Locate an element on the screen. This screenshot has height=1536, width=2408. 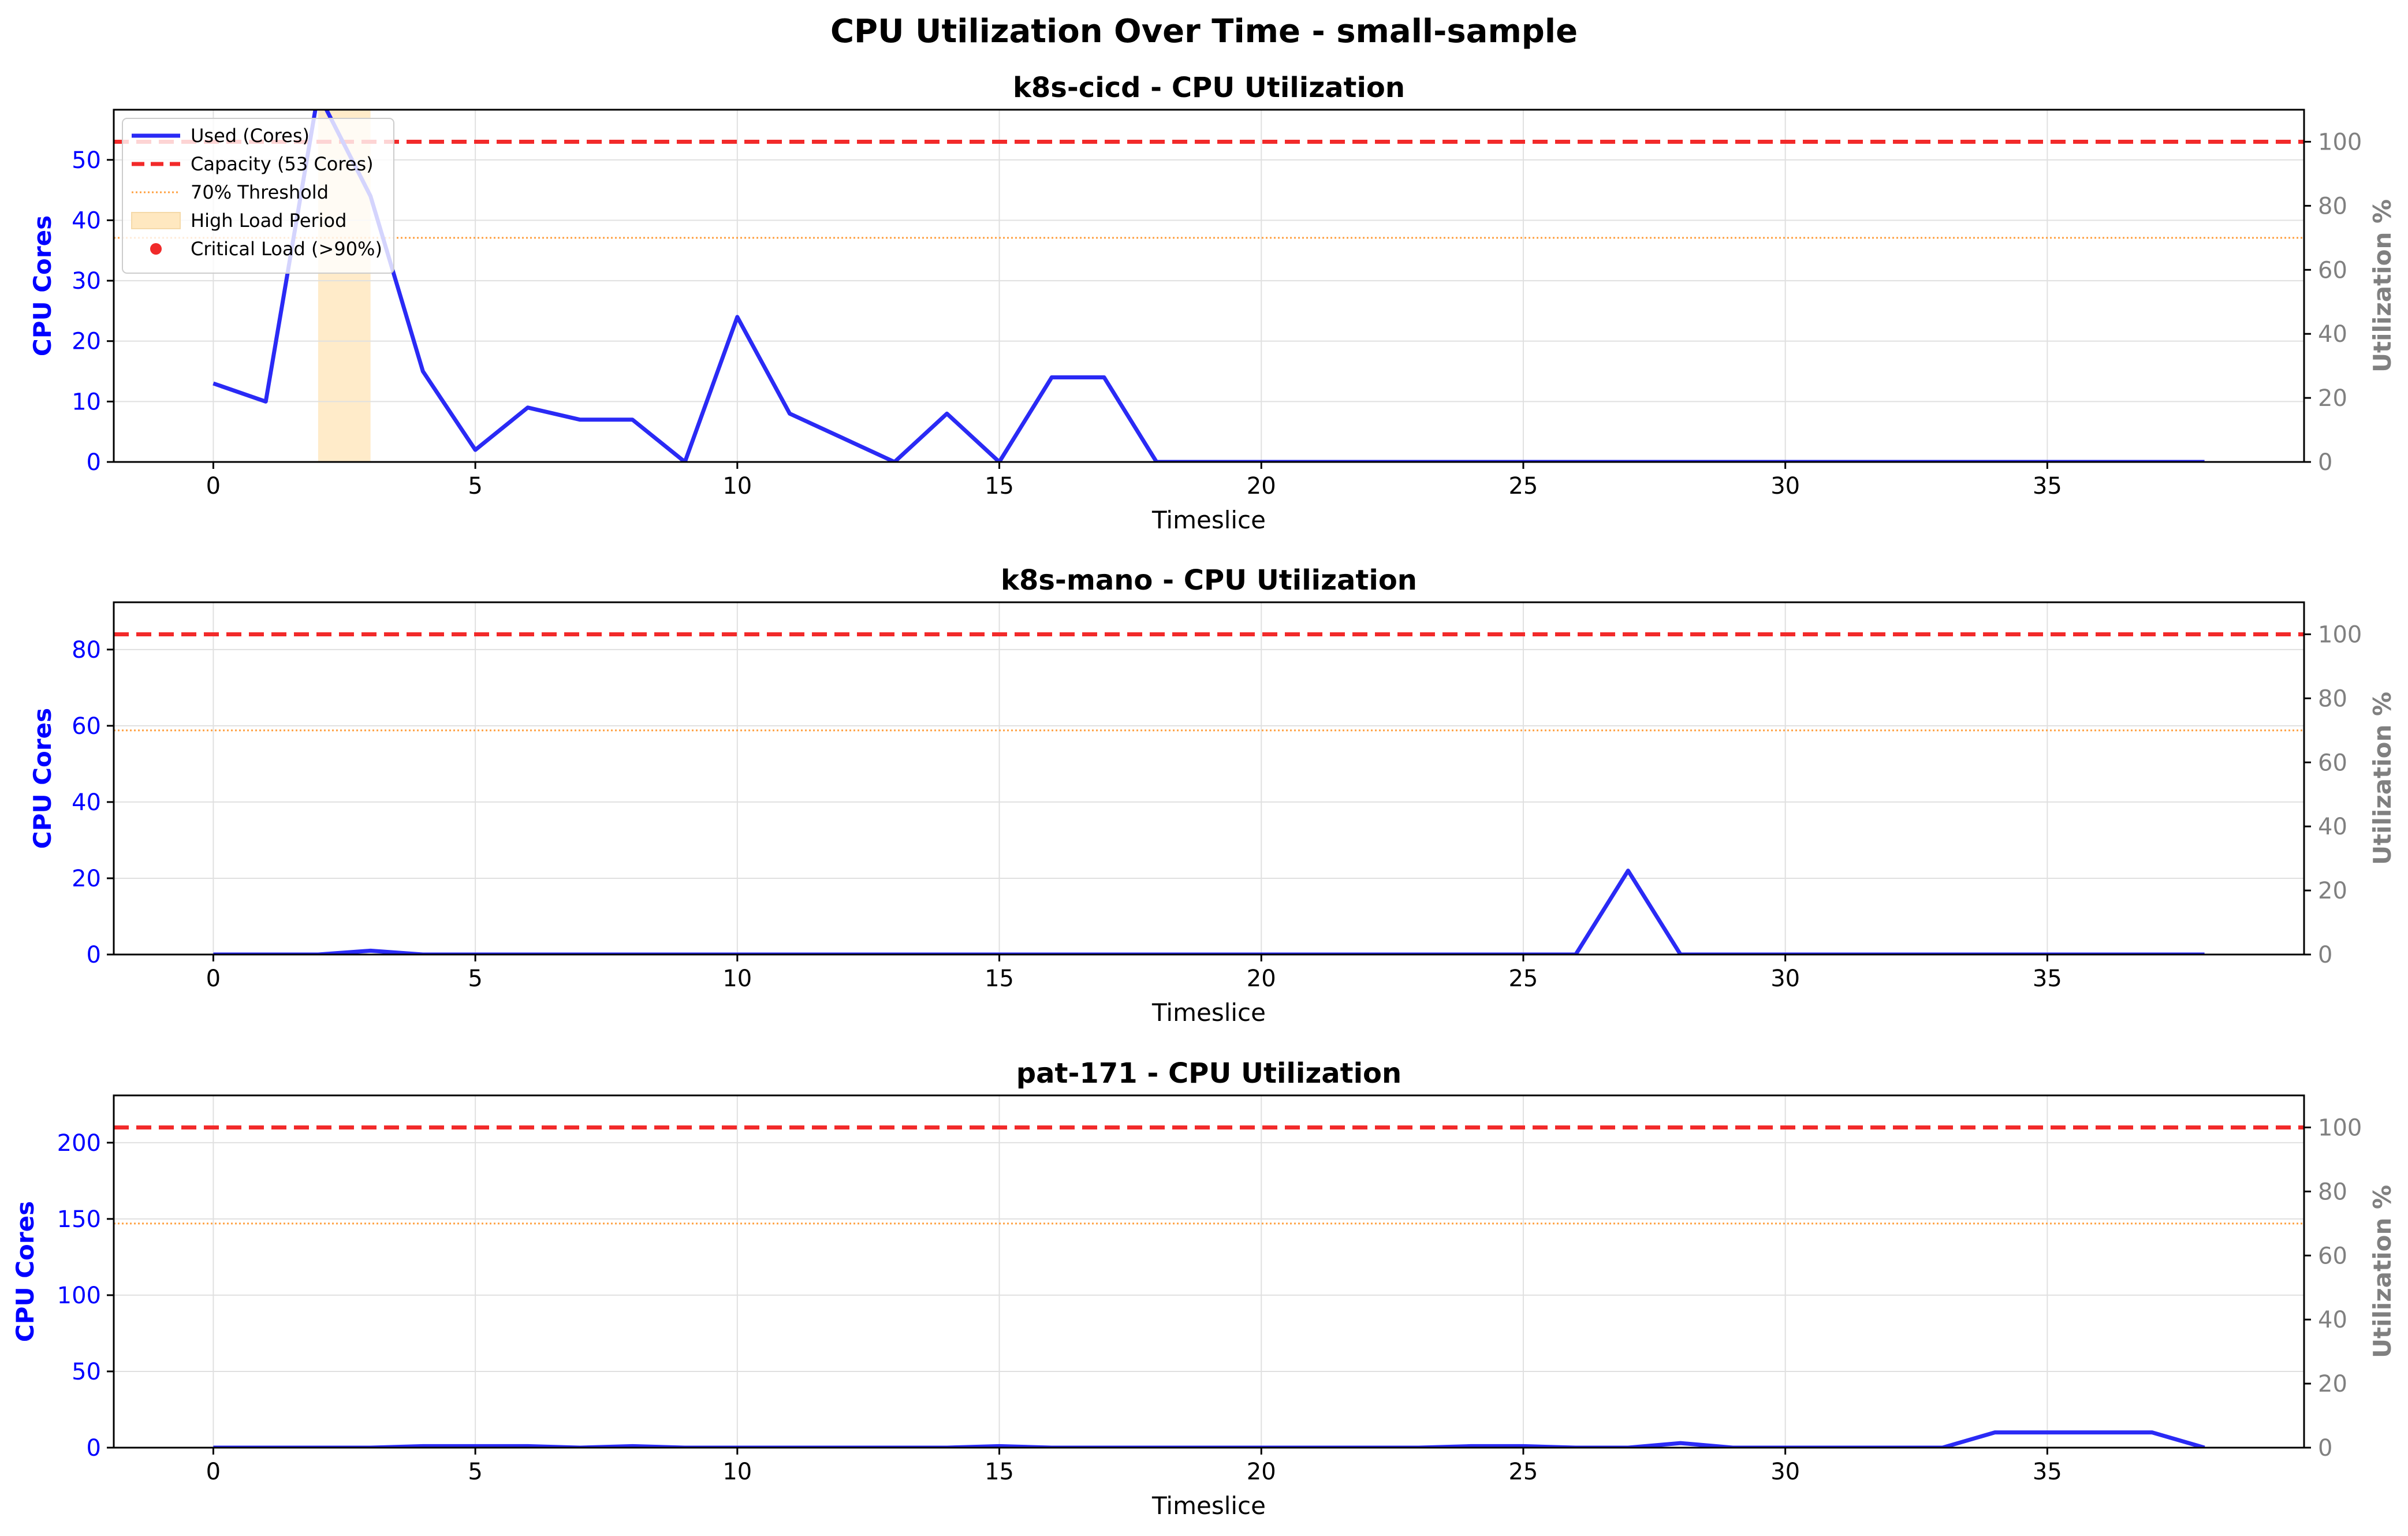
plot2-y2-tick-label: 100 is located at coordinates (2340, 634).